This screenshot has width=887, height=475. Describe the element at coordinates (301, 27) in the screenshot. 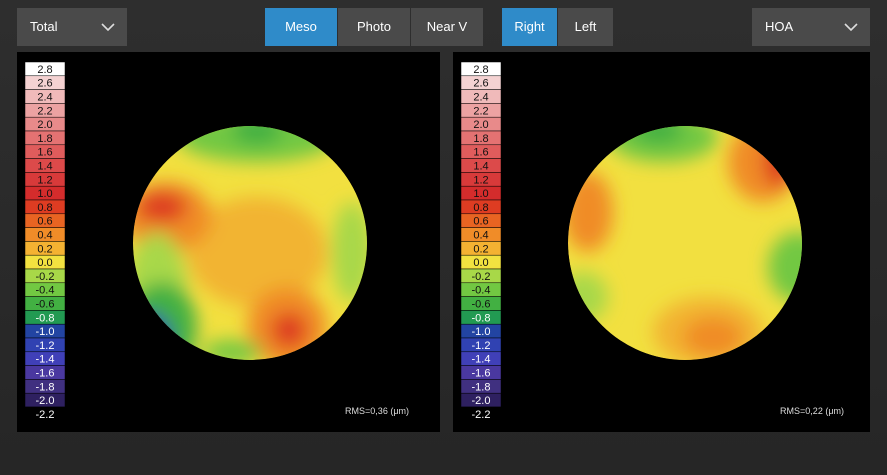

I see `lighting-button: Meso` at that location.